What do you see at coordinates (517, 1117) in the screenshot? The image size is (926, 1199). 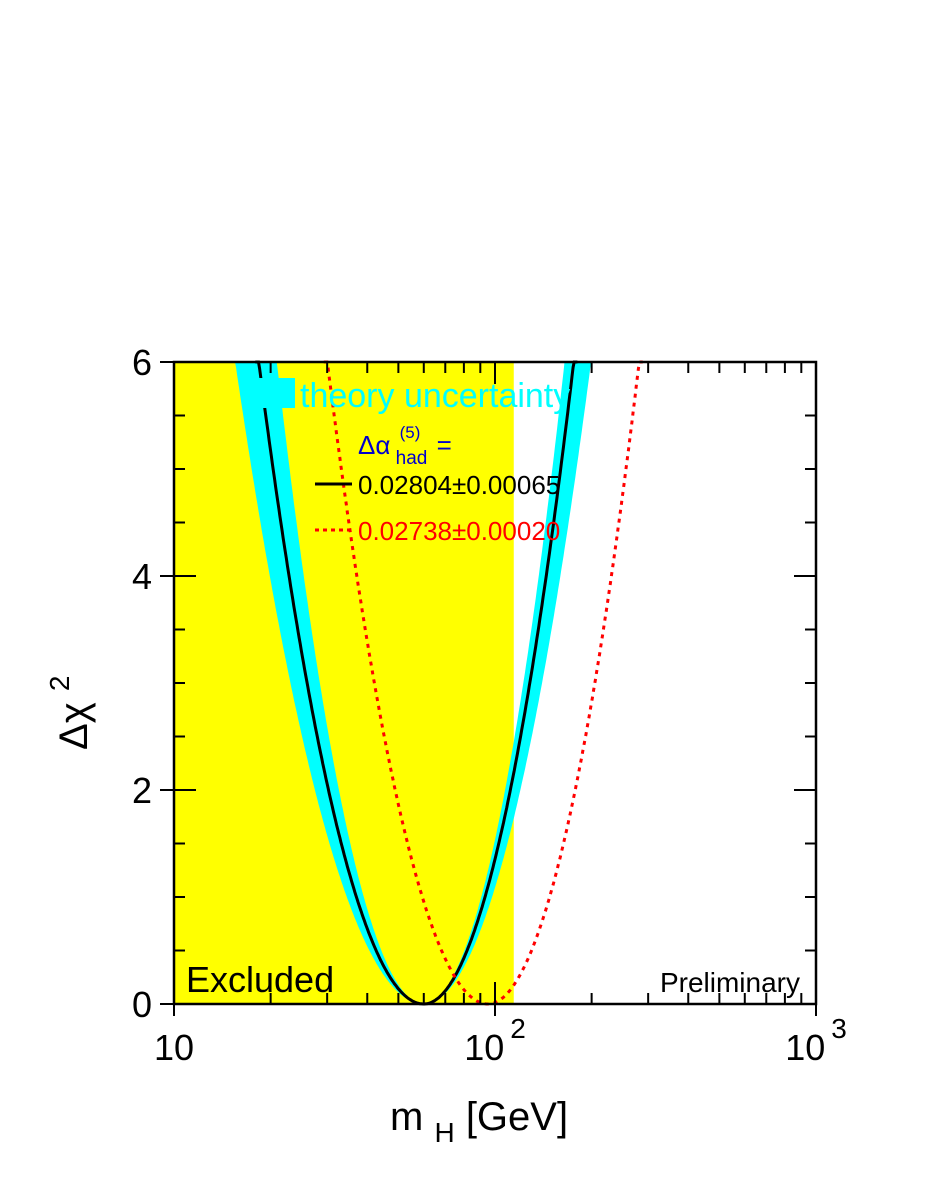 I see `x-axis-label-unit: [GeV]` at bounding box center [517, 1117].